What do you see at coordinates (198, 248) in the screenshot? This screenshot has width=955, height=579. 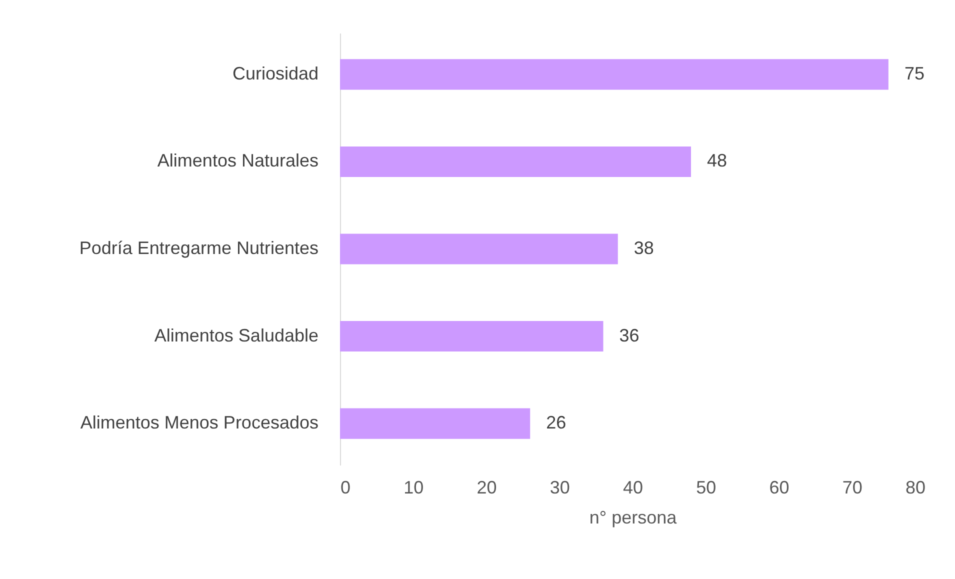 I see `y-tick-label: Podría Entregarme Nutrientes` at bounding box center [198, 248].